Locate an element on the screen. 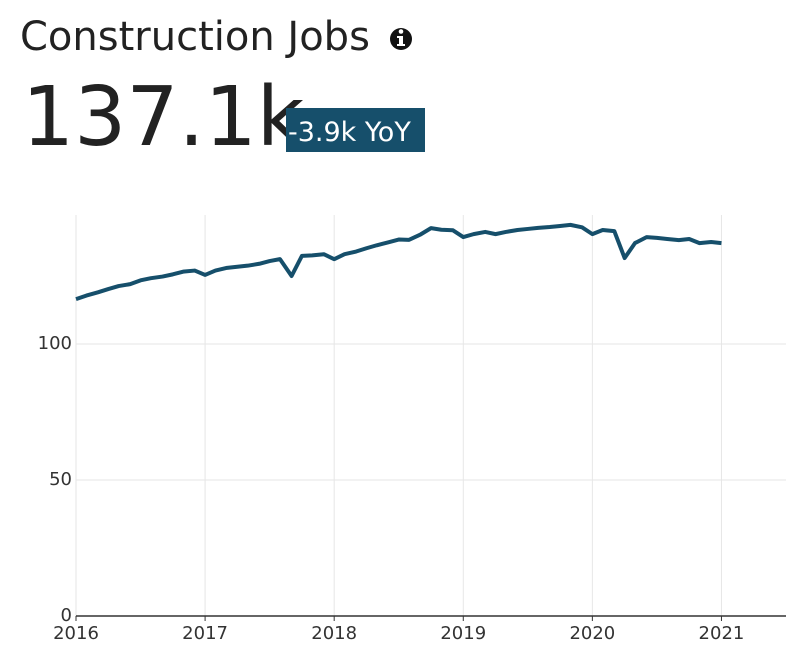  x-tick-label: 2017 is located at coordinates (205, 633).